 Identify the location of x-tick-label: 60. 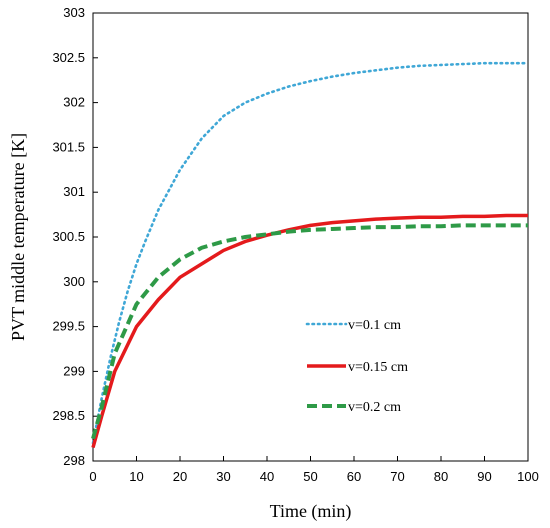
(354, 476).